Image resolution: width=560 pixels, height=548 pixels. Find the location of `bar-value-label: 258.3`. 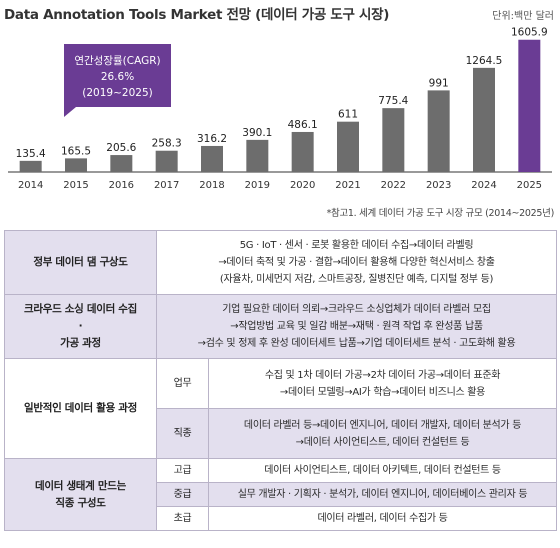

bar-value-label: 258.3 is located at coordinates (167, 144).